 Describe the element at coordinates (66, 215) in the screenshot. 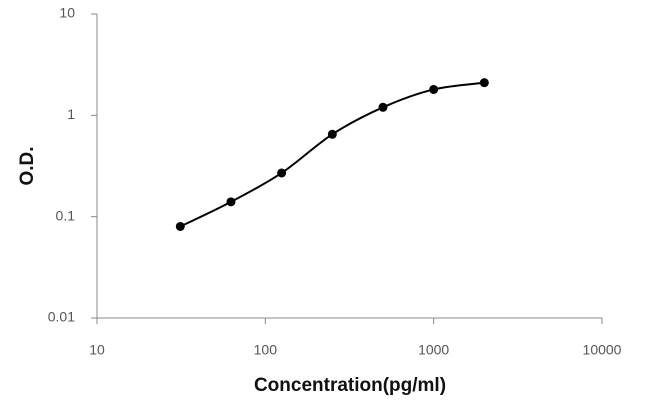

I see `y-tick-label: 0.1` at that location.